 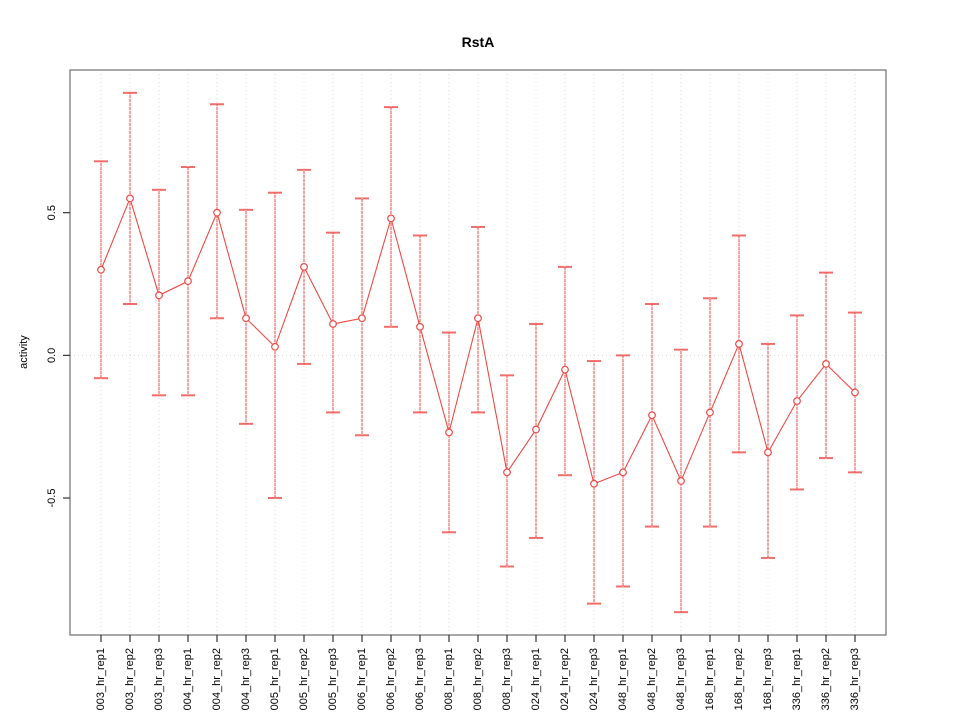 What do you see at coordinates (536, 679) in the screenshot?
I see `x-tick-label: 024_hr_rep1` at bounding box center [536, 679].